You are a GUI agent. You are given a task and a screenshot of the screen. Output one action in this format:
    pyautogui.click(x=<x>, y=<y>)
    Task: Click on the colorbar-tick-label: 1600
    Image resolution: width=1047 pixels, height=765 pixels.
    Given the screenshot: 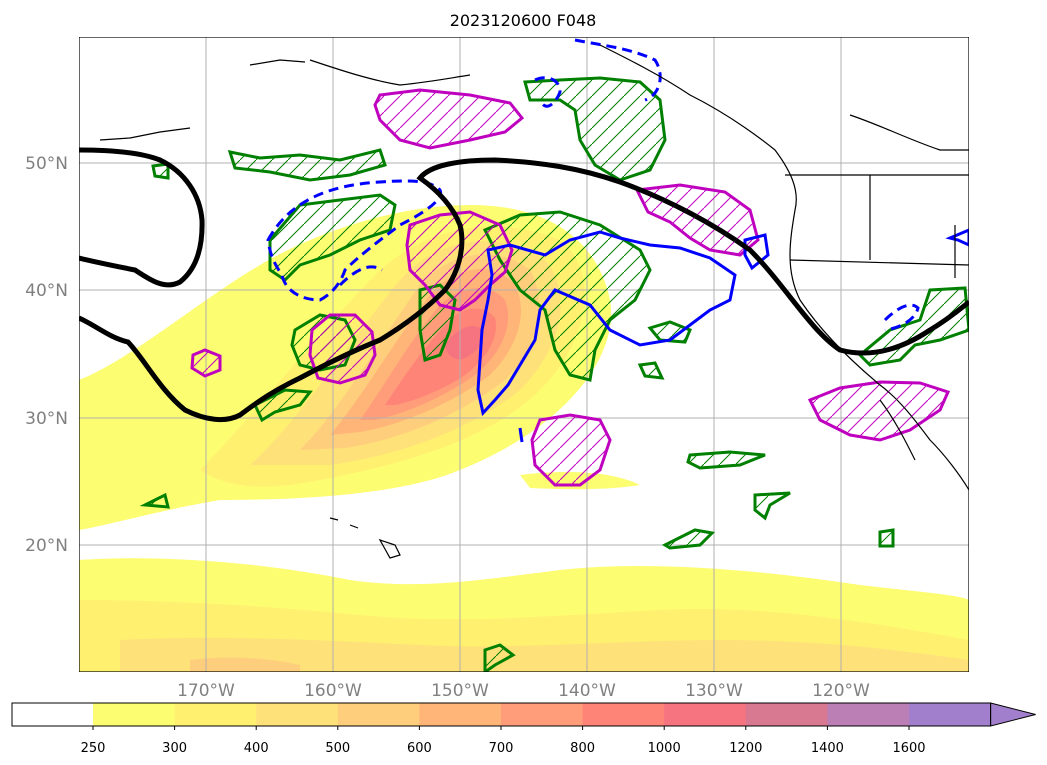 What is the action you would take?
    pyautogui.click(x=908, y=748)
    